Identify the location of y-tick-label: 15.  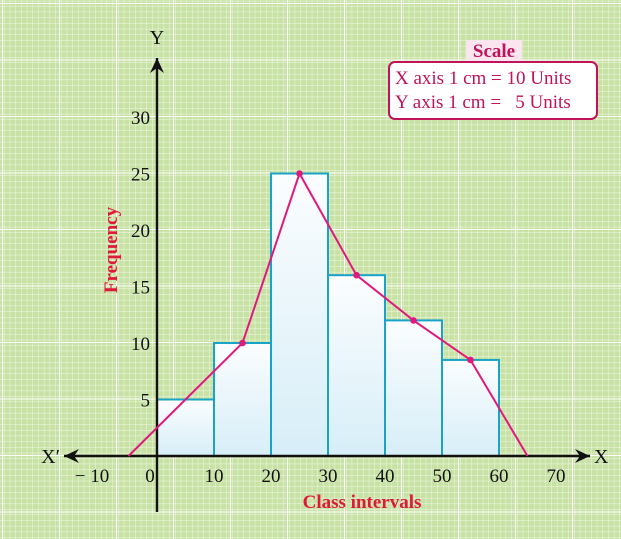
(140, 288).